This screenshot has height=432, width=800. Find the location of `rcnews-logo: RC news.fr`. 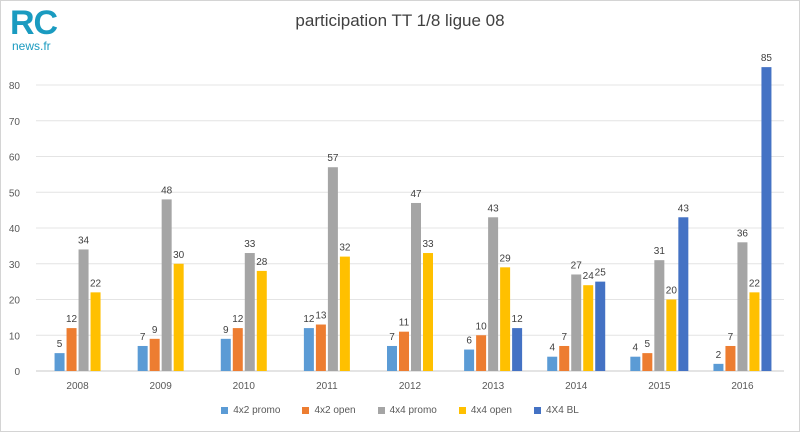

rcnews-logo: RC news.fr is located at coordinates (43, 30).